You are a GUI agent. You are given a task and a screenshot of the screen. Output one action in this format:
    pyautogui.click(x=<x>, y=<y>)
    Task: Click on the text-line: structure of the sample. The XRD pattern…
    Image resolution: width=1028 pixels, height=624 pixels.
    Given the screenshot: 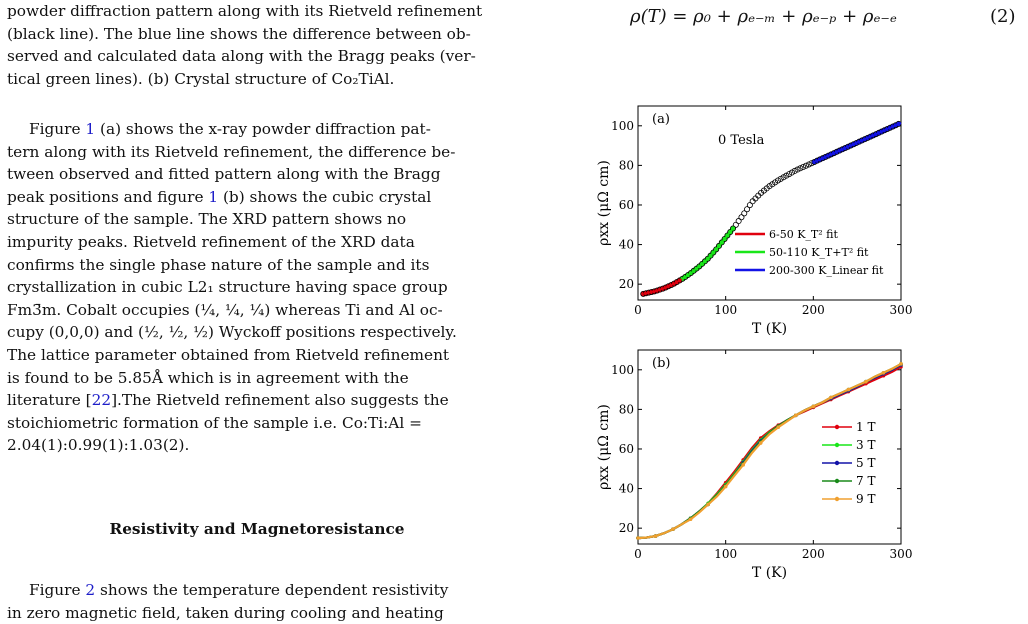 What is the action you would take?
    pyautogui.click(x=232, y=219)
    